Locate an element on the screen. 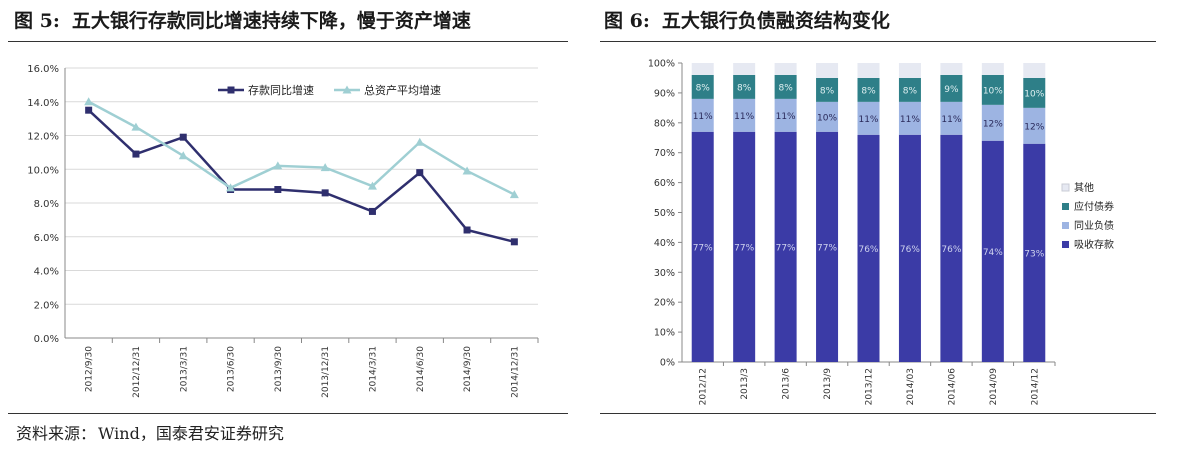 Image resolution: width=1179 pixels, height=461 pixels. x-tick-label: 2014/03 is located at coordinates (911, 386).